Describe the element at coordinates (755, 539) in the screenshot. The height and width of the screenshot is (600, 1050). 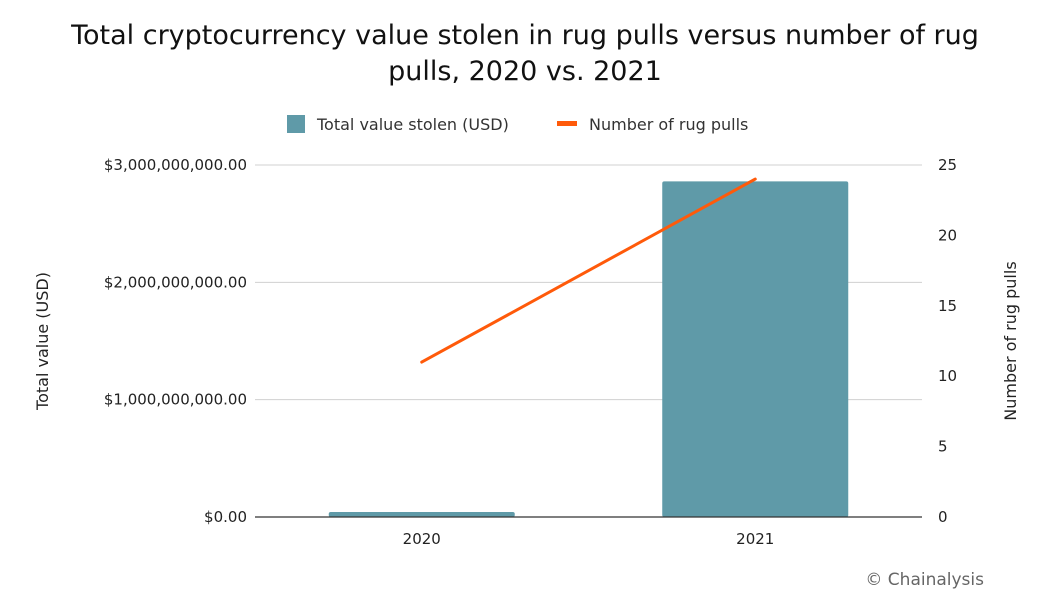
I see `x-tick-label: 2021` at that location.